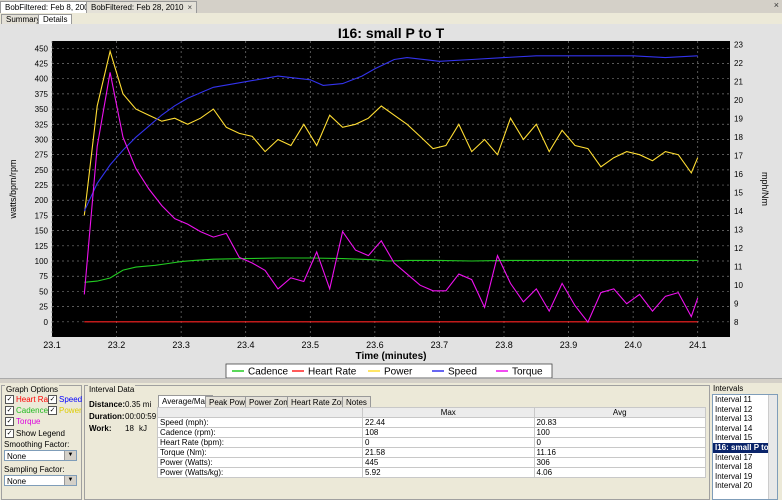 Image resolution: width=782 pixels, height=500 pixels. What do you see at coordinates (42, 48) in the screenshot?
I see `y-left-tick-label: 450` at bounding box center [42, 48].